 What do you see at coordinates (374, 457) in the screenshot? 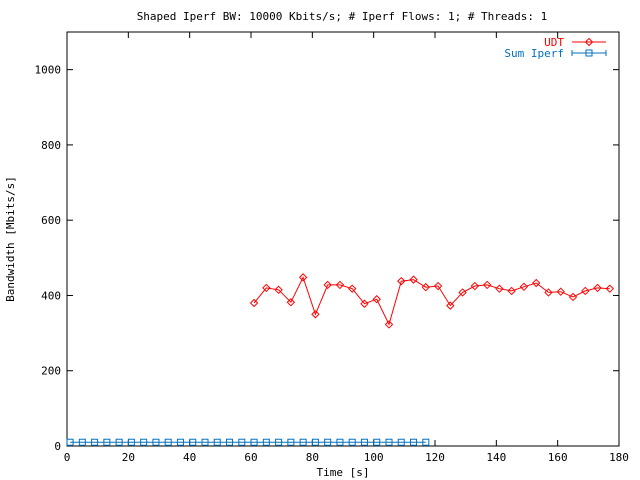
I see `x-tick-label: 100` at bounding box center [374, 457].